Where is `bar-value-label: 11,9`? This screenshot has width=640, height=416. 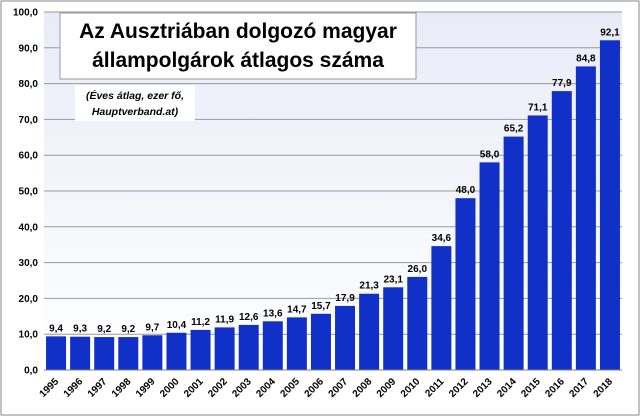
bar-value-label: 11,9 is located at coordinates (224, 319).